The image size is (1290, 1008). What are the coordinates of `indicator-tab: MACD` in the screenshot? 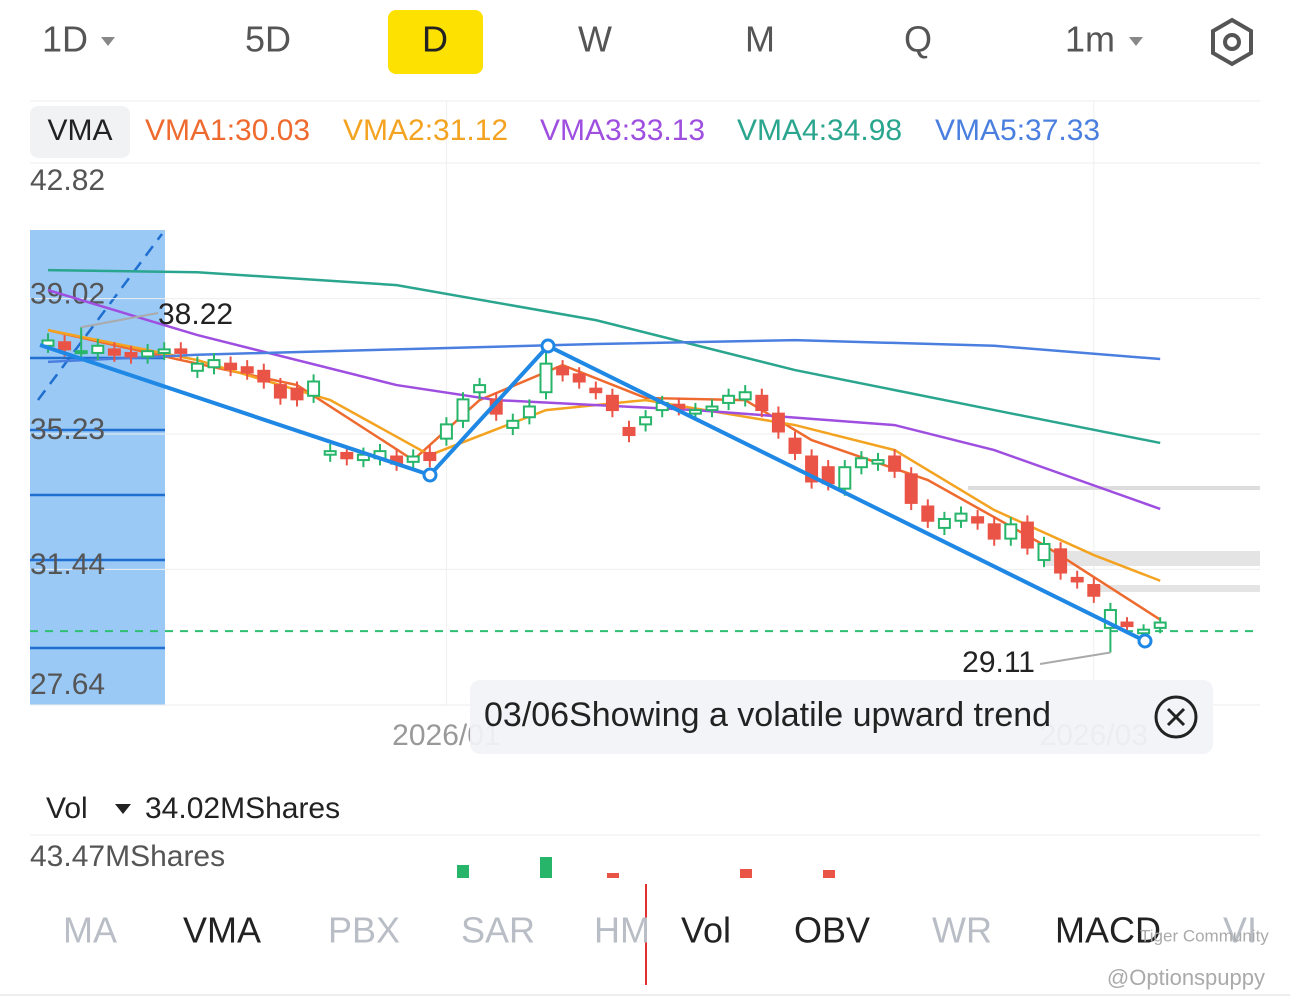 It's located at (1108, 930).